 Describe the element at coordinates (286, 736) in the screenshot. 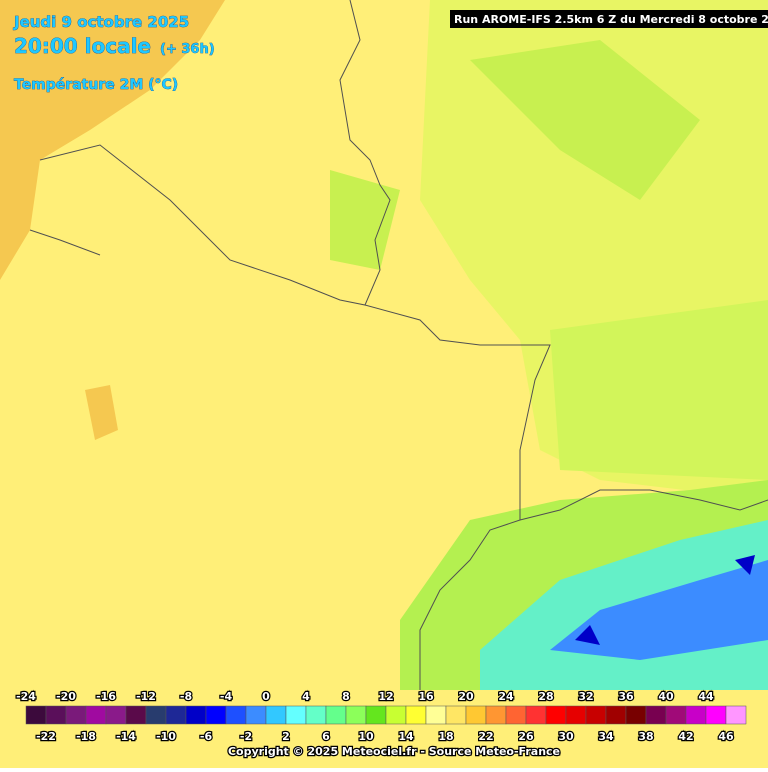

I see `legend-label: 2` at that location.